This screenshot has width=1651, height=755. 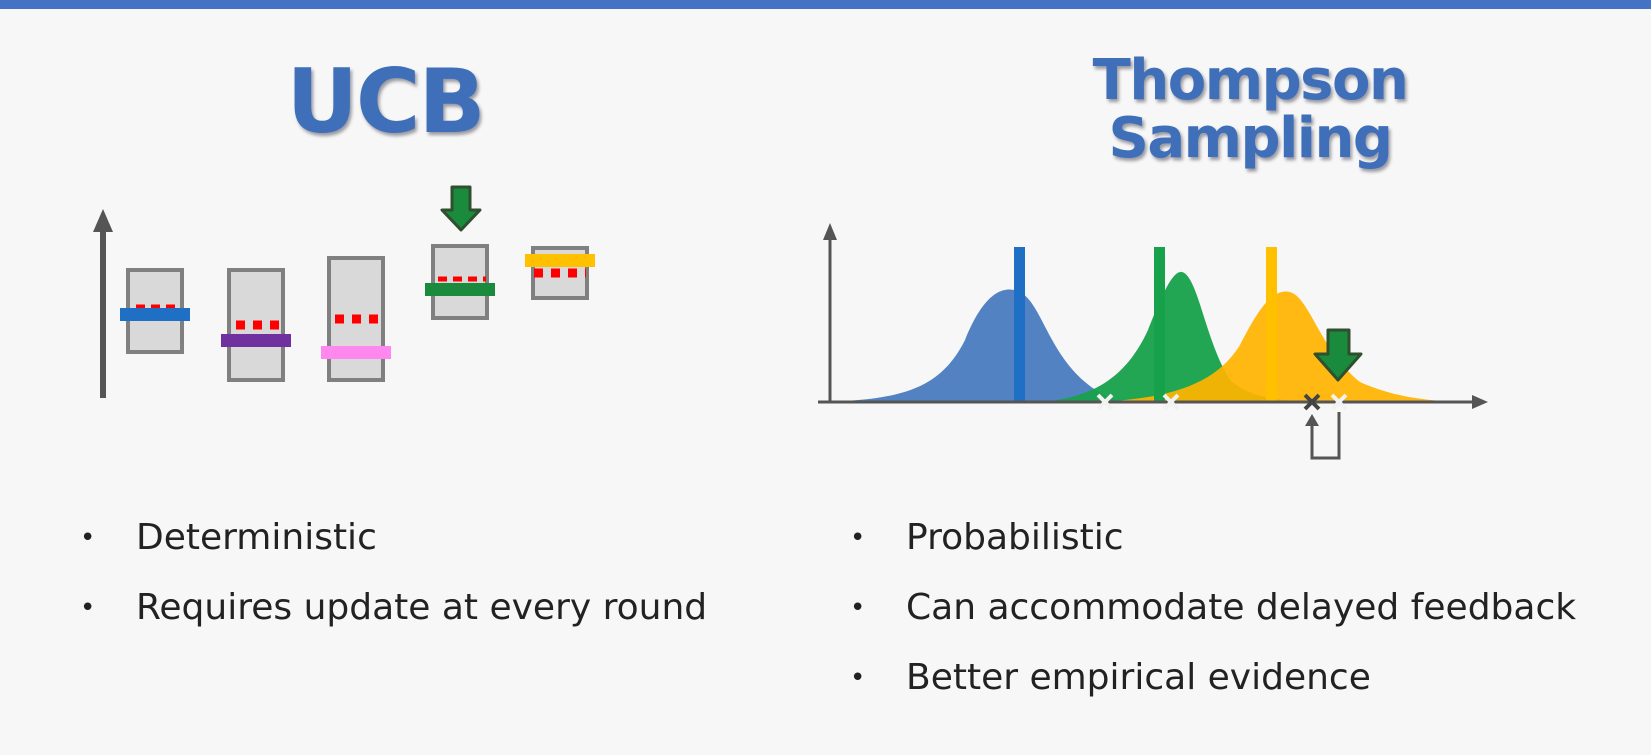 I want to click on thompson-diagram, so click(x=1153, y=341).